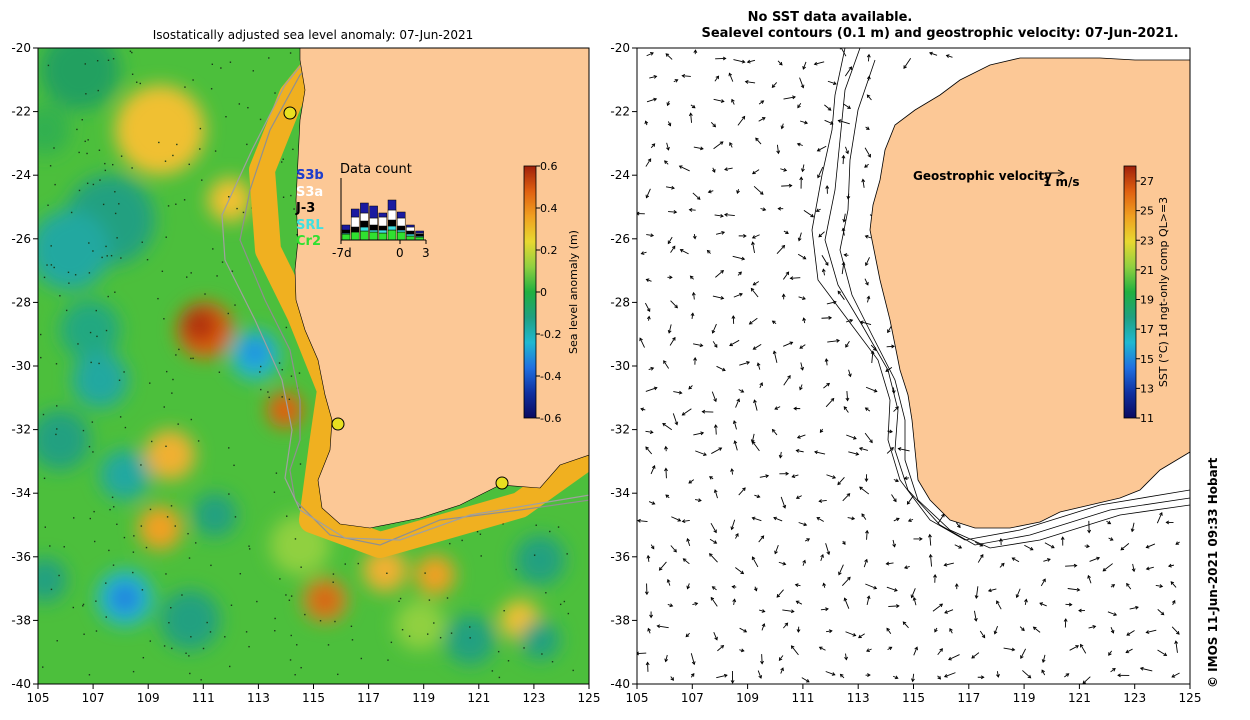 The image size is (1250, 720). I want to click on x-tick-label: 113, so click(258, 698).